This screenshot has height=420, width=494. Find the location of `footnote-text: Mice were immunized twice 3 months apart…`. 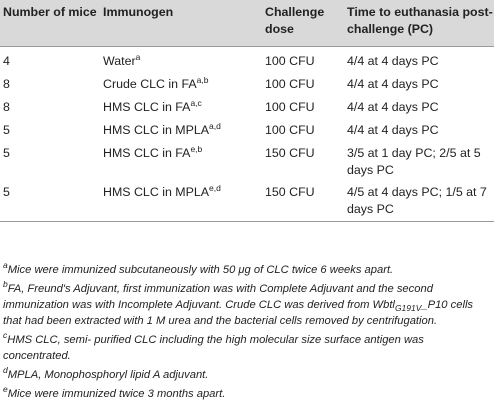

footnote-text: Mice were immunized twice 3 months apart… is located at coordinates (116, 394).